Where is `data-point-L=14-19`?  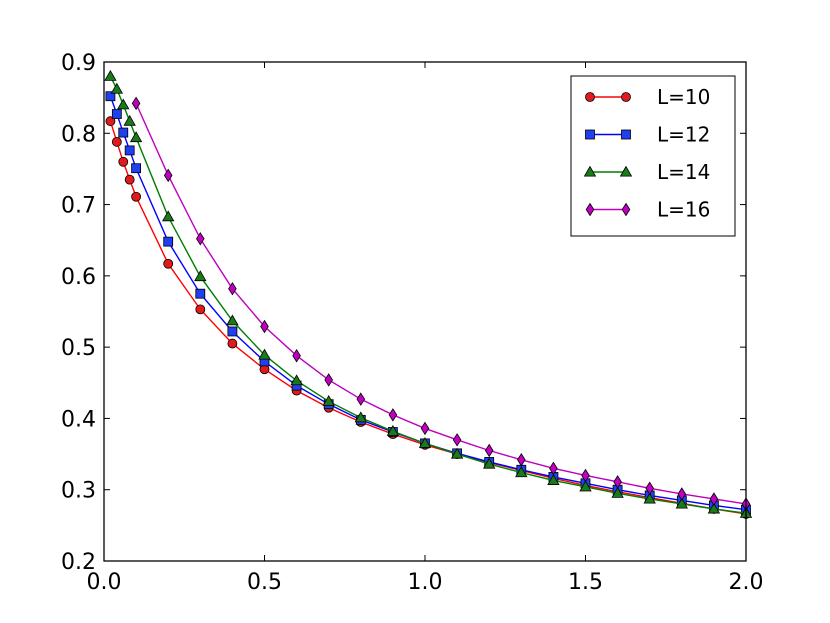
data-point-L=14-19 is located at coordinates (617, 492).